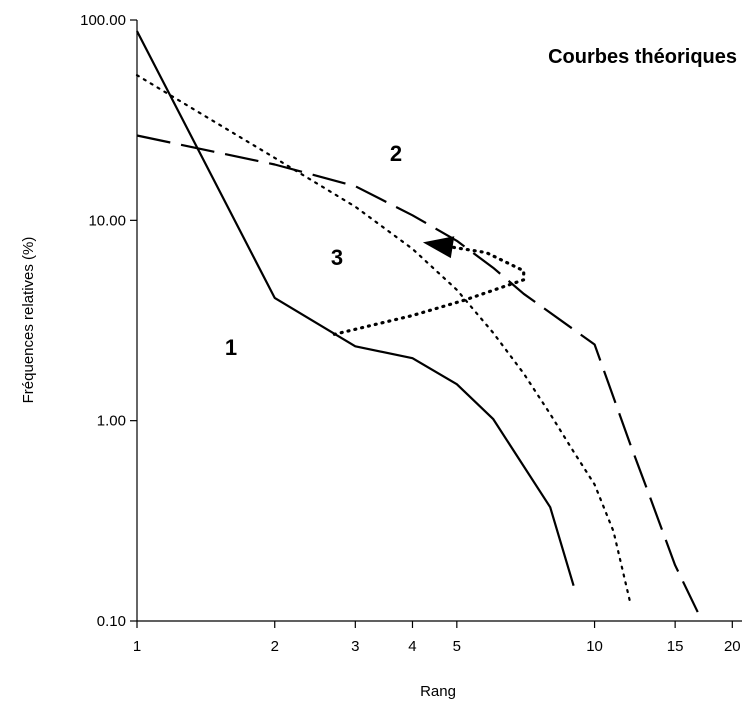 This screenshot has height=709, width=745. What do you see at coordinates (111, 621) in the screenshot?
I see `y-tick-label: 0.10` at bounding box center [111, 621].